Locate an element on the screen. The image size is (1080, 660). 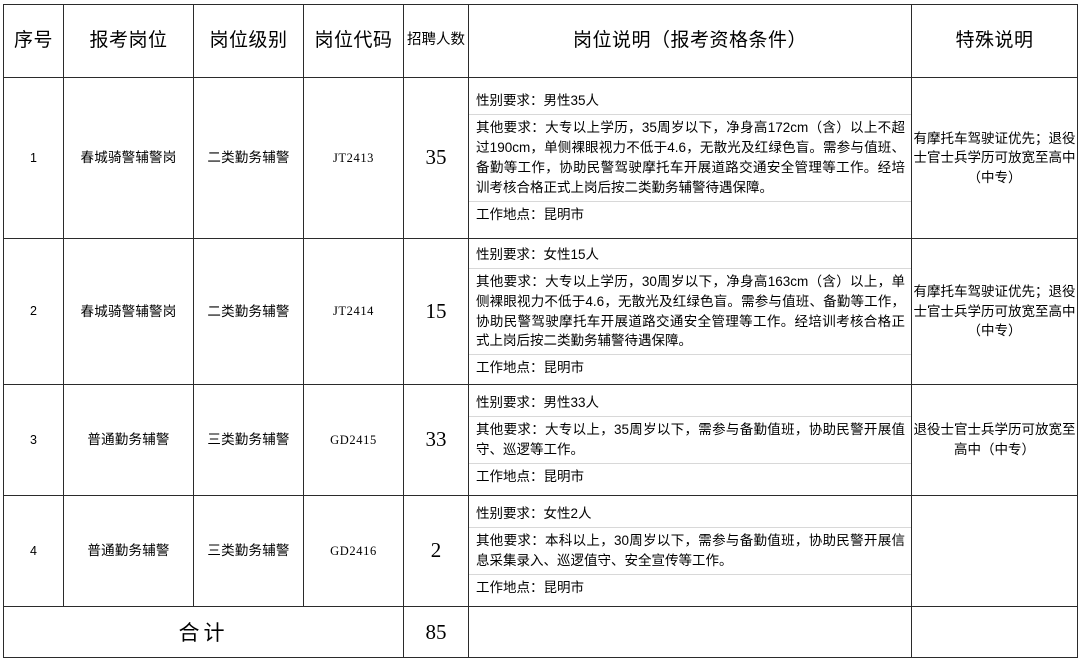
row-index: 1 is located at coordinates (33, 158).